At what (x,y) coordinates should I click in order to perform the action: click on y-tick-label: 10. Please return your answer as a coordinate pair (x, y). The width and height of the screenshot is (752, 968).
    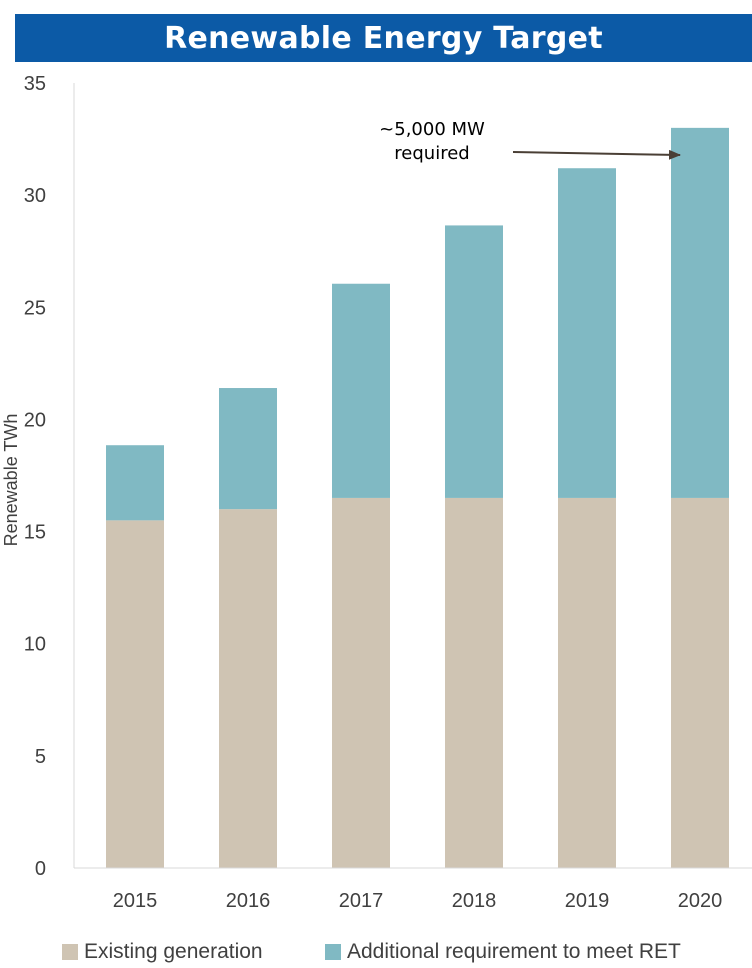
    Looking at the image, I should click on (35, 645).